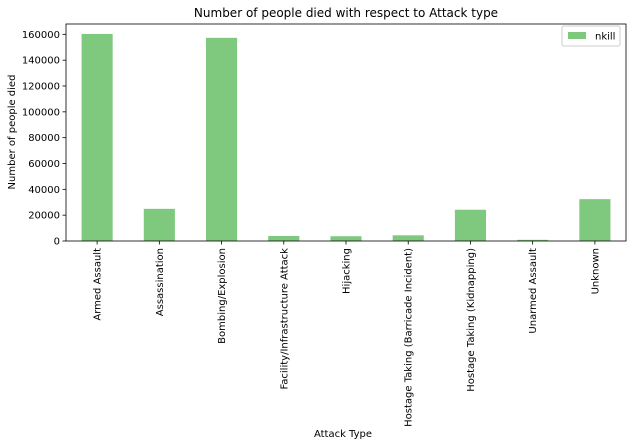  Describe the element at coordinates (533, 291) in the screenshot. I see `x-tick-label: Unarmed Assault` at that location.